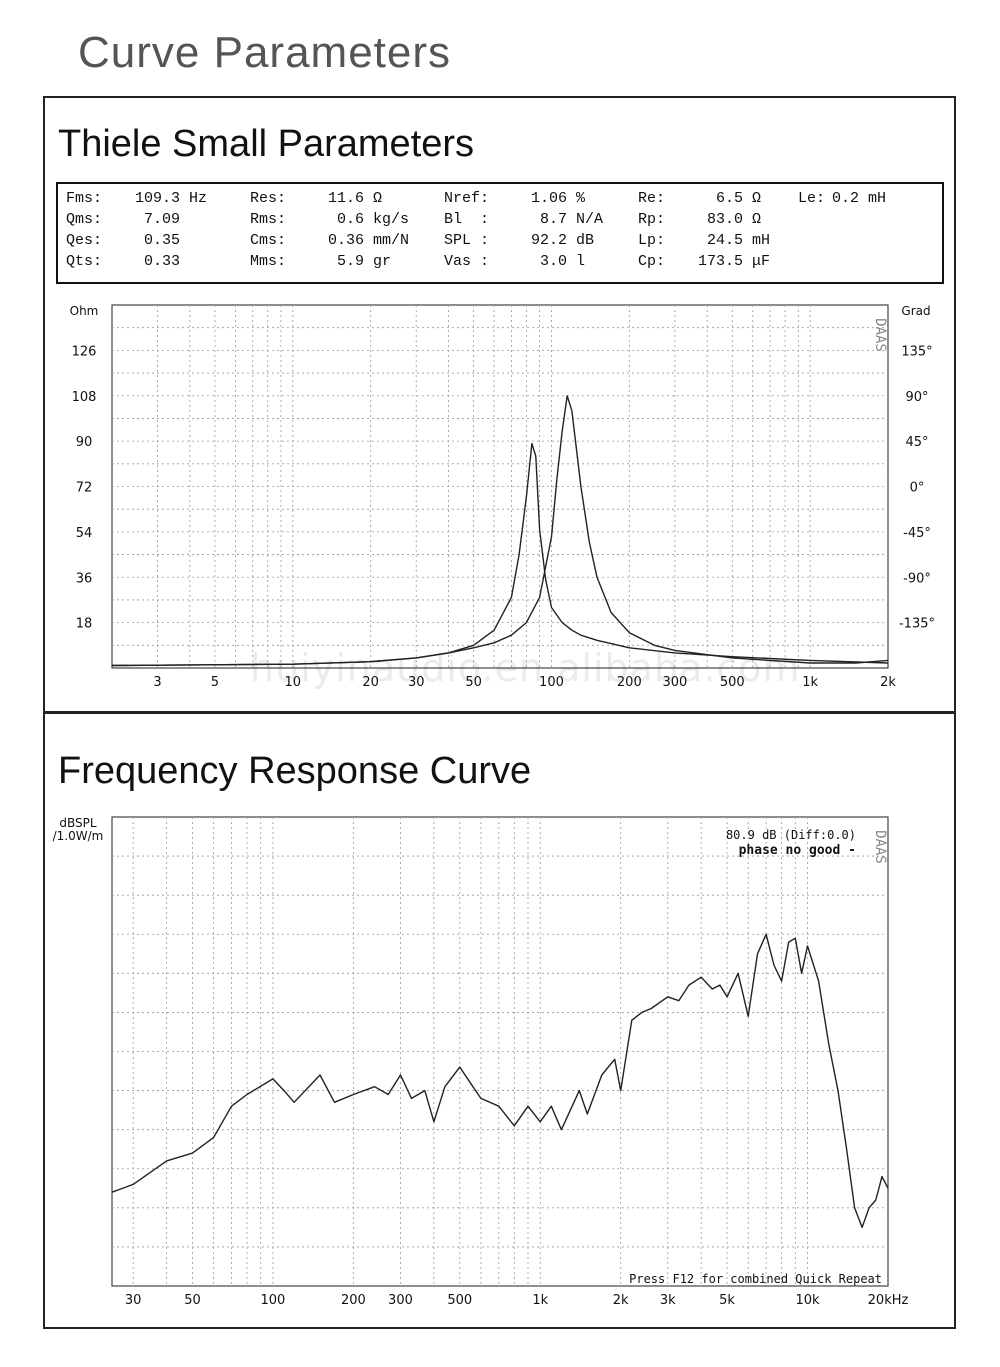 The image size is (1000, 1367). What do you see at coordinates (725, 240) in the screenshot?
I see `parameter-value: 24.5` at bounding box center [725, 240].